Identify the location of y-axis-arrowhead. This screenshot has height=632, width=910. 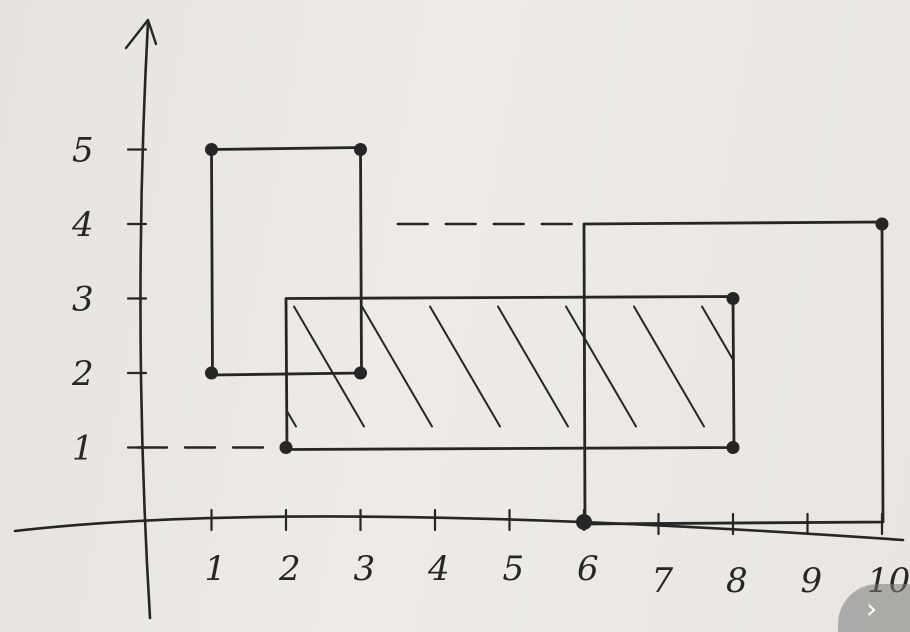
(141, 34).